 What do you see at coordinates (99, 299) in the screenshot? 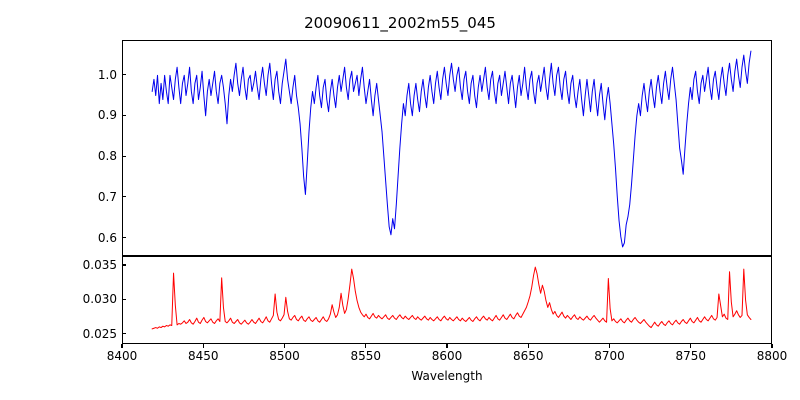
I see `tick-label: 0.030` at bounding box center [99, 299].